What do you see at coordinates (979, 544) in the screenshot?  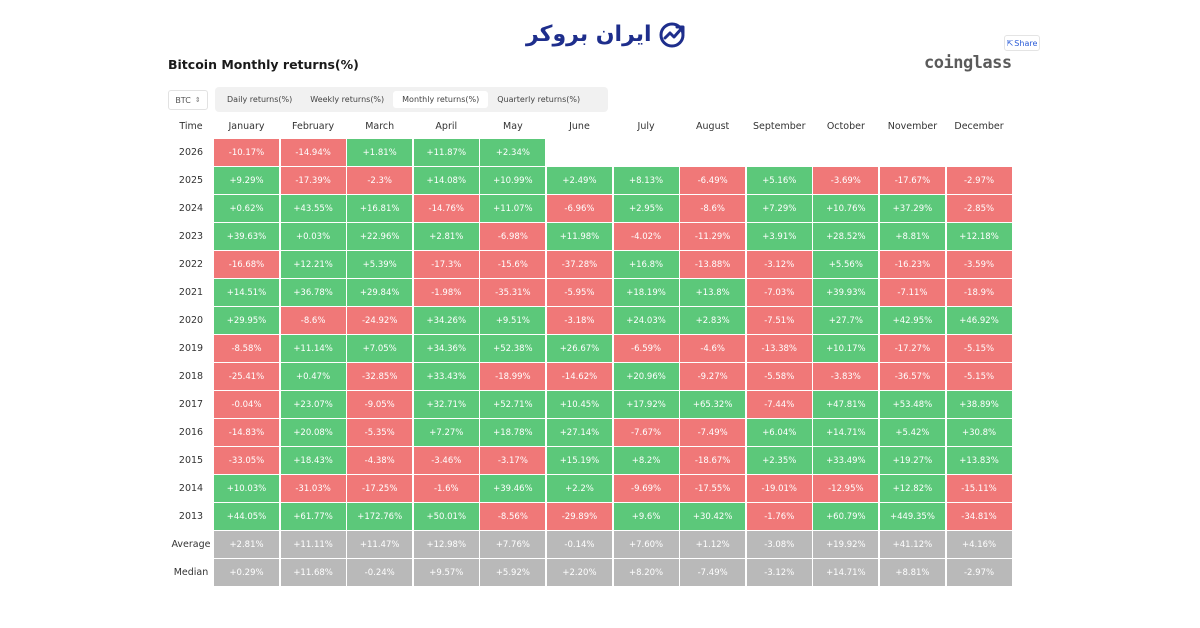 I see `return-cell: +4.16%` at bounding box center [979, 544].